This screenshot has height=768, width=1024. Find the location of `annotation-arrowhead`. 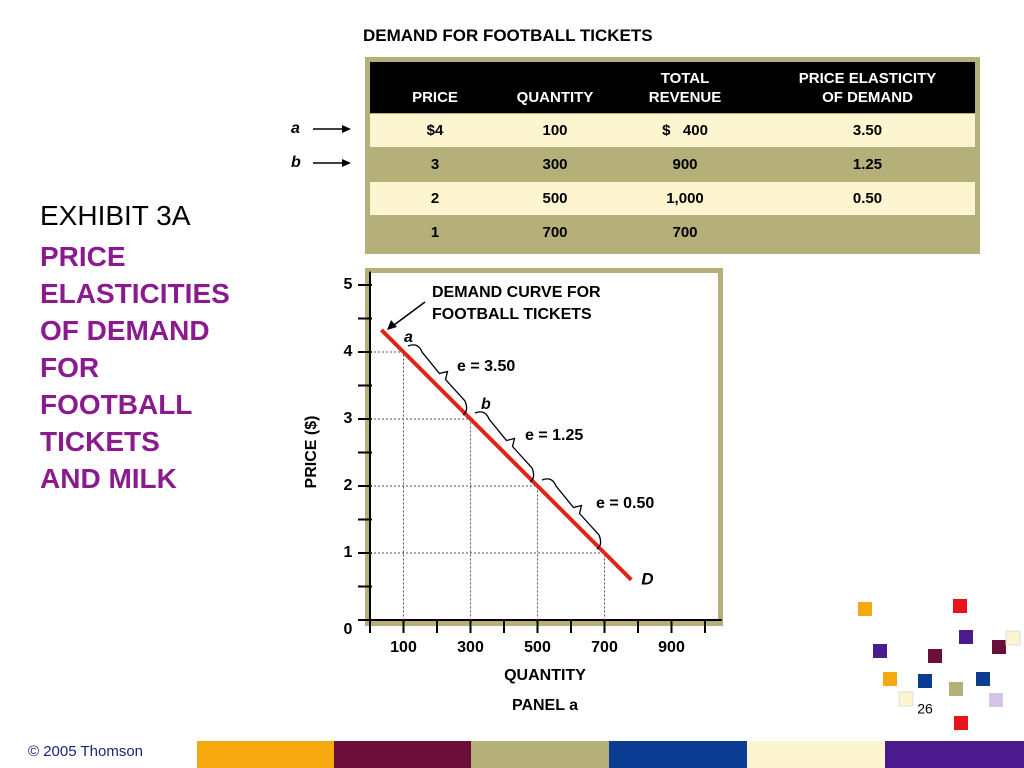

annotation-arrowhead is located at coordinates (392, 325).